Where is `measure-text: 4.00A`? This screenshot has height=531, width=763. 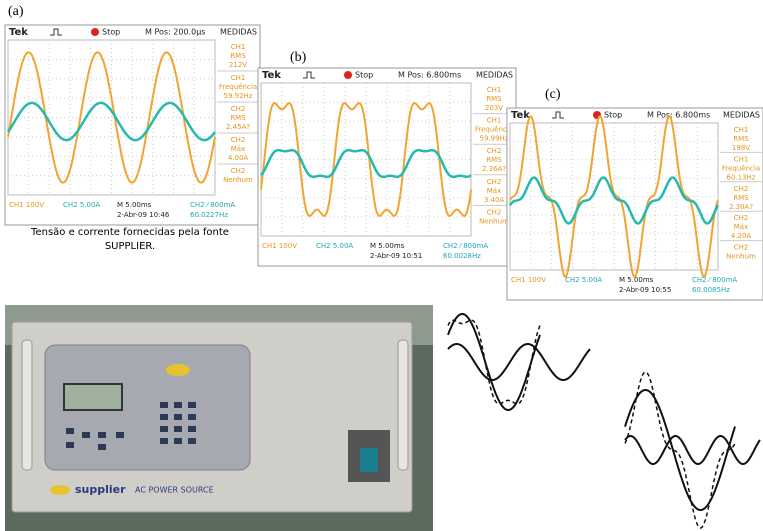
measure-text: 4.00A is located at coordinates (238, 158).